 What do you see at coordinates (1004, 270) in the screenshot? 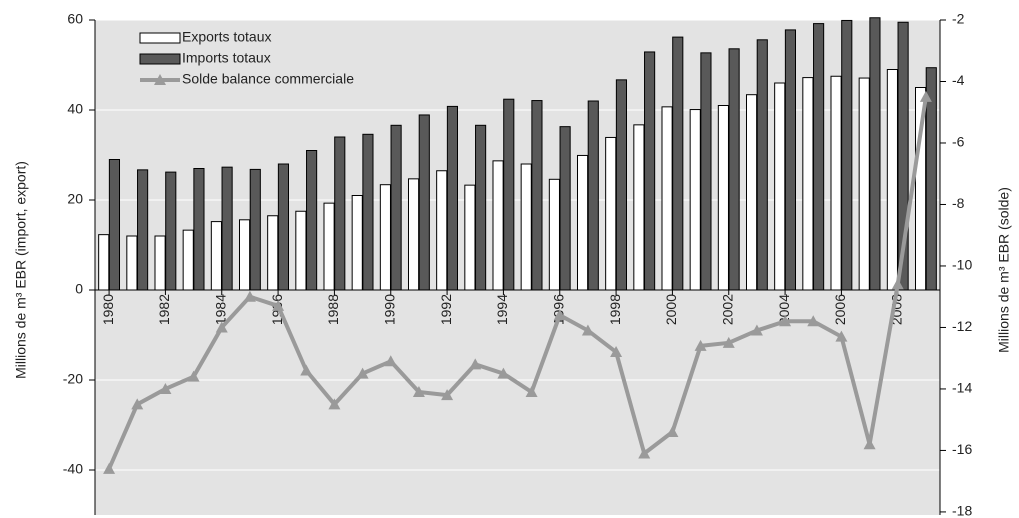
I see `y2-axis-label: Millions de m³ EBR (solde)` at bounding box center [1004, 270].